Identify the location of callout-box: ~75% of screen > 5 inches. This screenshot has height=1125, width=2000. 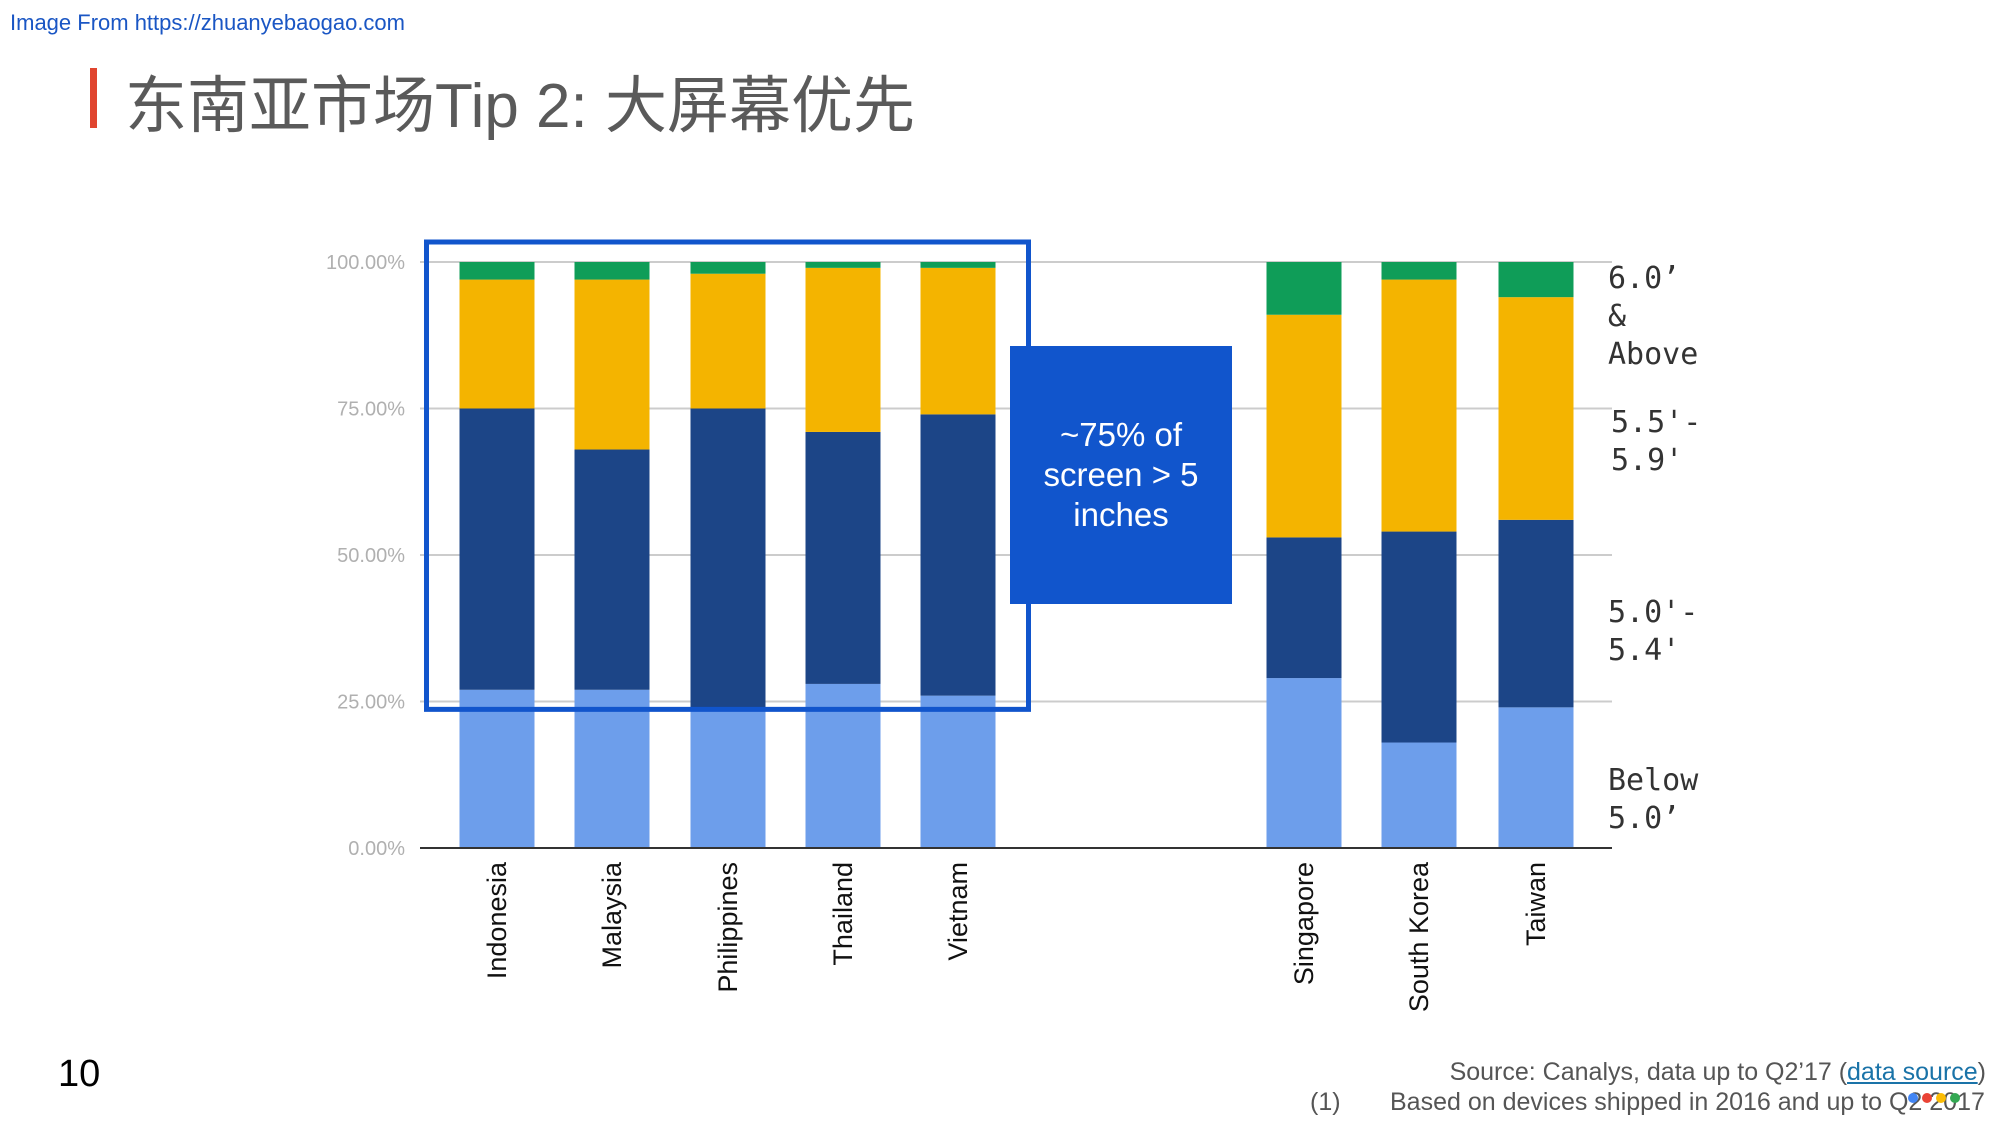
(1121, 475).